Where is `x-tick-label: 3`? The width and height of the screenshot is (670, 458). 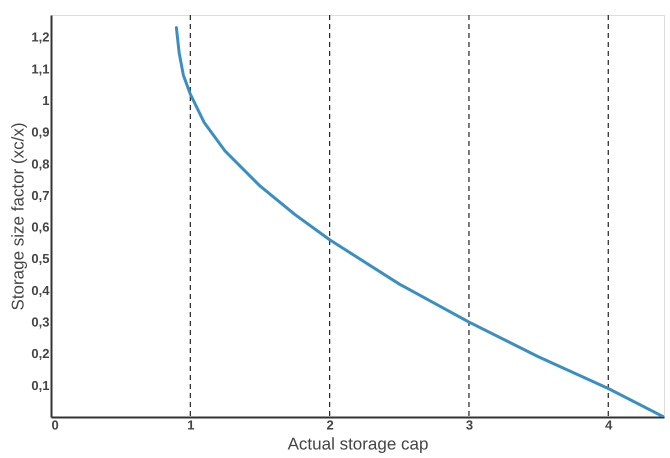 x-tick-label: 3 is located at coordinates (470, 425).